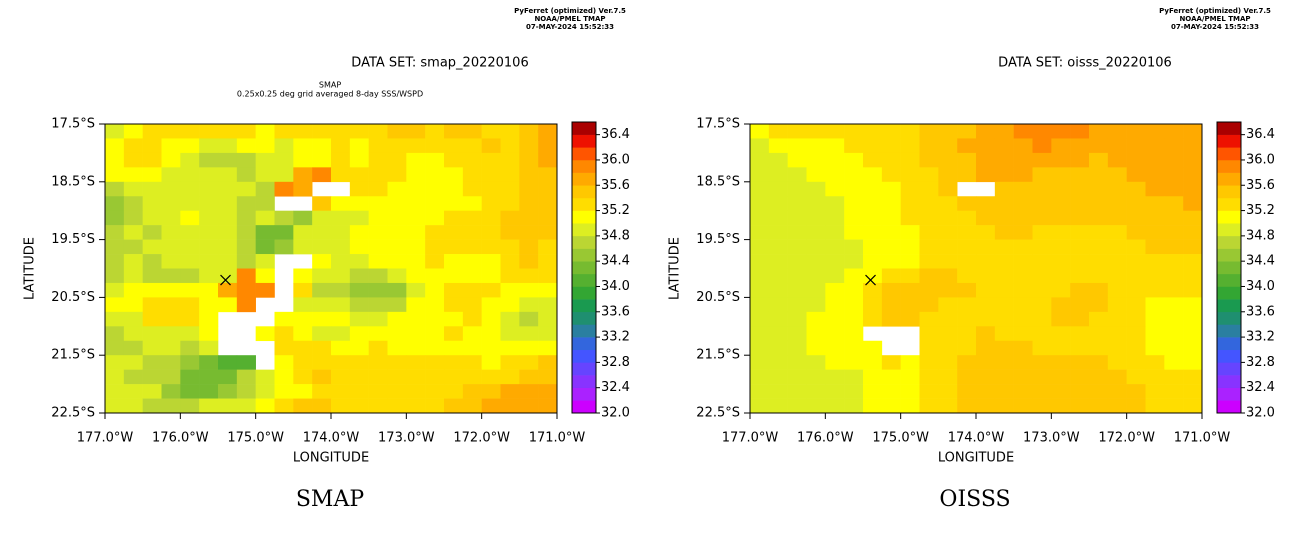  What do you see at coordinates (615, 185) in the screenshot?
I see `colorbar-tick-label: 35.6` at bounding box center [615, 185].